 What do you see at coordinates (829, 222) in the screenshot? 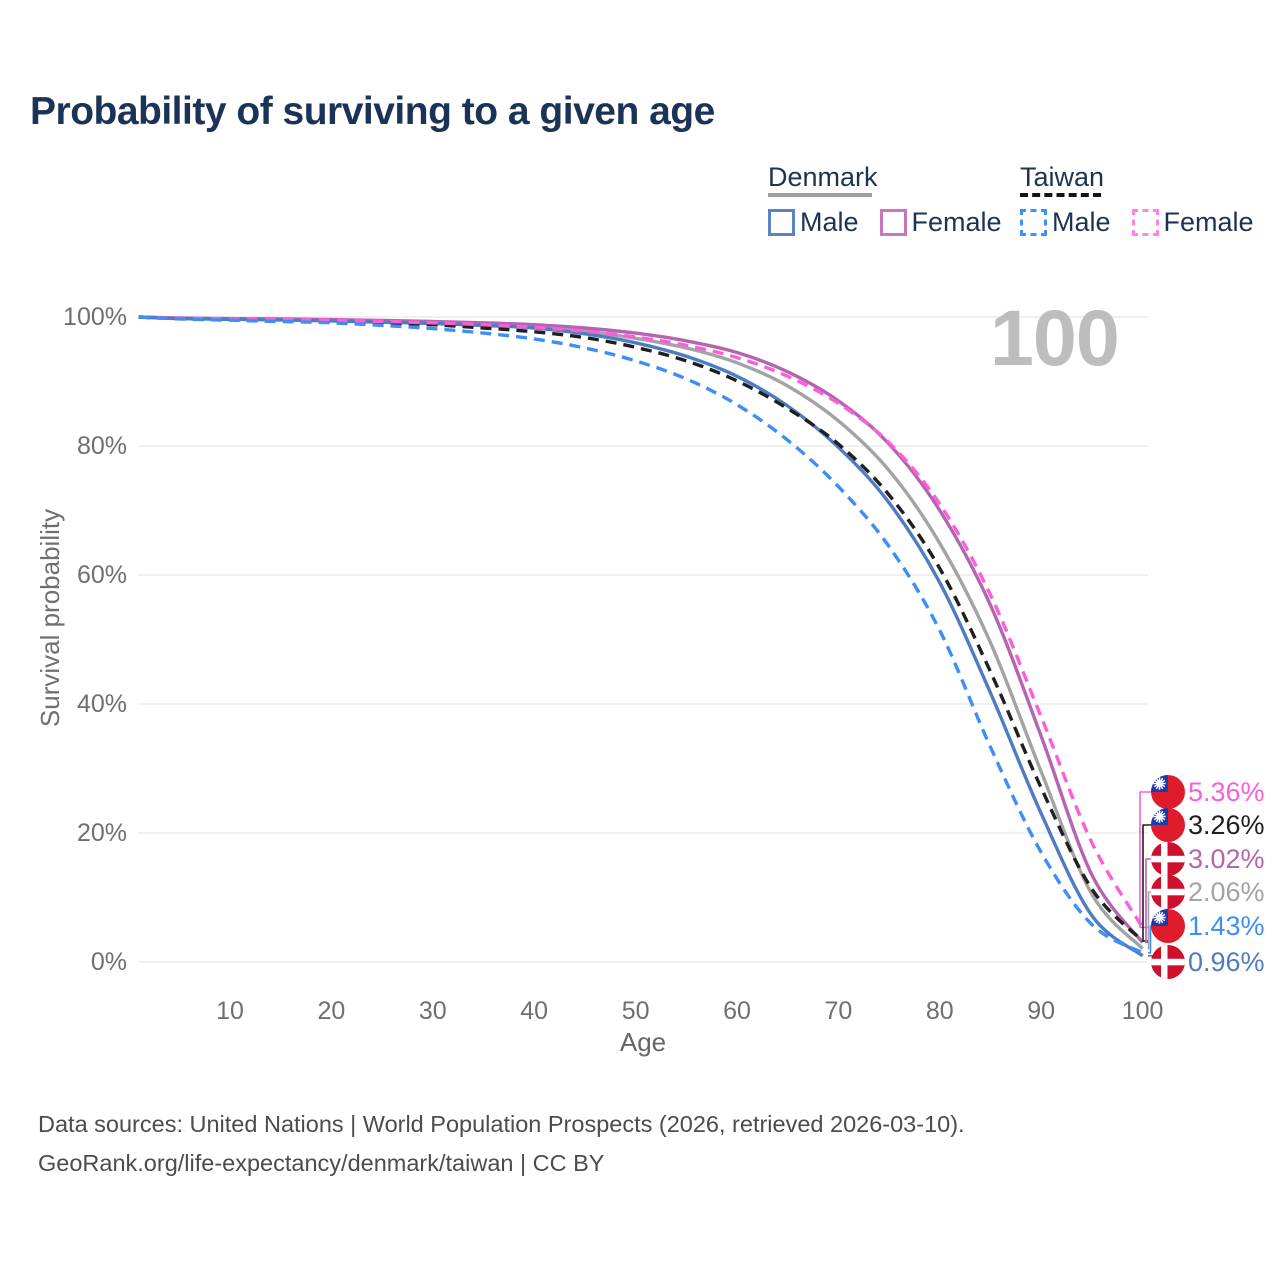
I see `legend-denmark-male-label: Male` at bounding box center [829, 222].